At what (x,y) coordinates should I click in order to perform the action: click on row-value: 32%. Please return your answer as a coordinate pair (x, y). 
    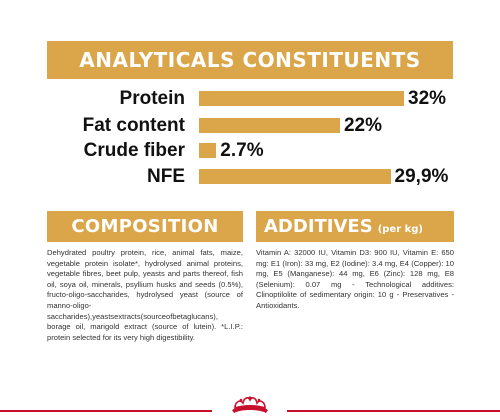
    Looking at the image, I should click on (427, 98).